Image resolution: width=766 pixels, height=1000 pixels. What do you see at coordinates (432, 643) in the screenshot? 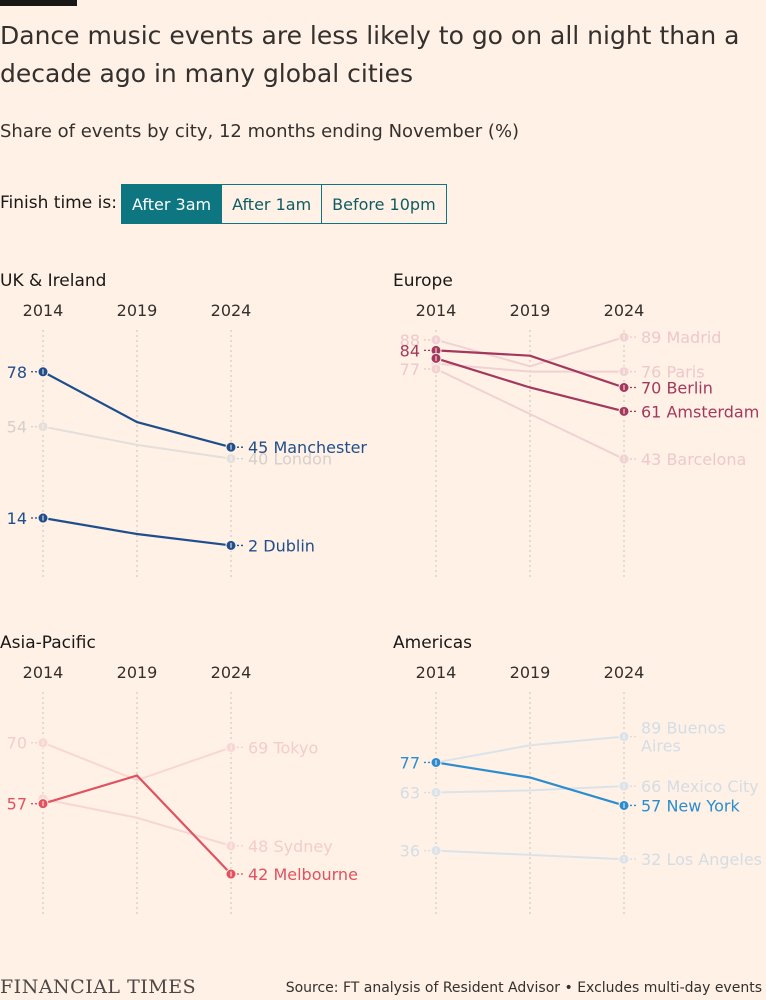
I see `americas-panel-title: Americas` at bounding box center [432, 643].